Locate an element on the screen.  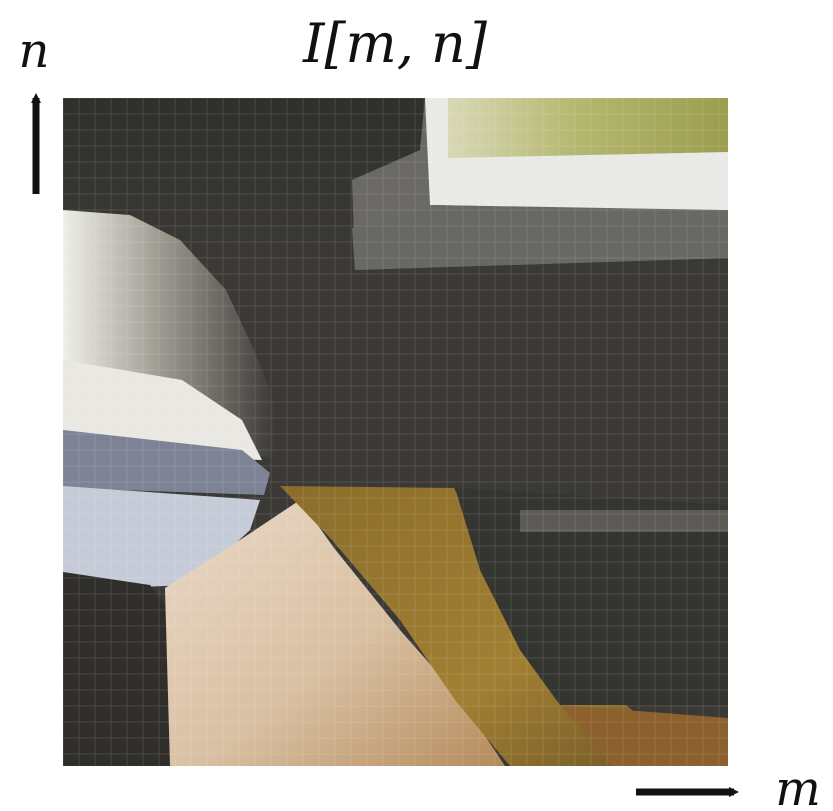
horizontal-axis-label: m is located at coordinates (798, 786).